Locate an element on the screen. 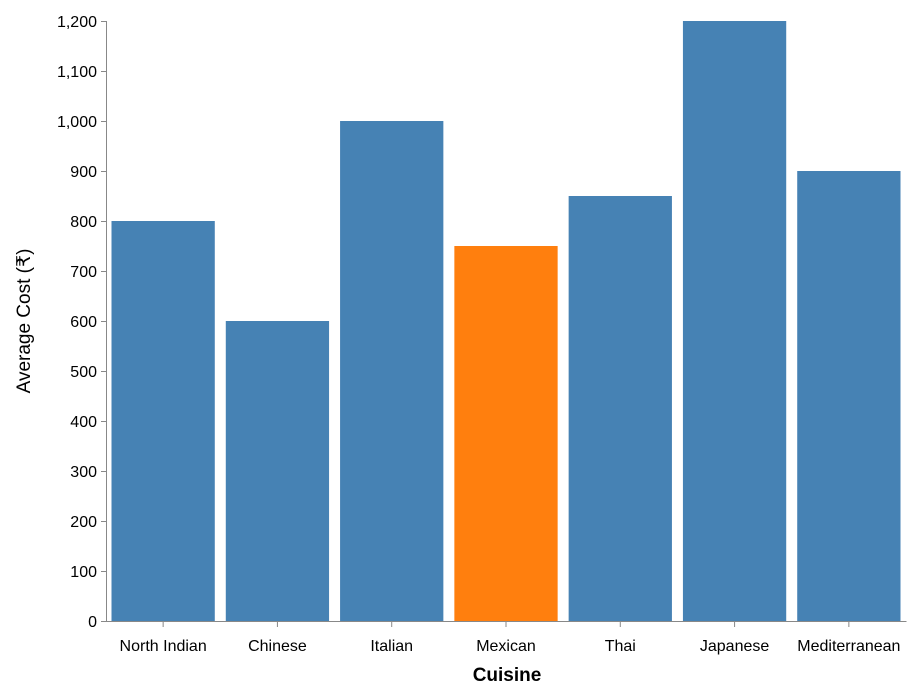  bar-chinese is located at coordinates (277, 471).